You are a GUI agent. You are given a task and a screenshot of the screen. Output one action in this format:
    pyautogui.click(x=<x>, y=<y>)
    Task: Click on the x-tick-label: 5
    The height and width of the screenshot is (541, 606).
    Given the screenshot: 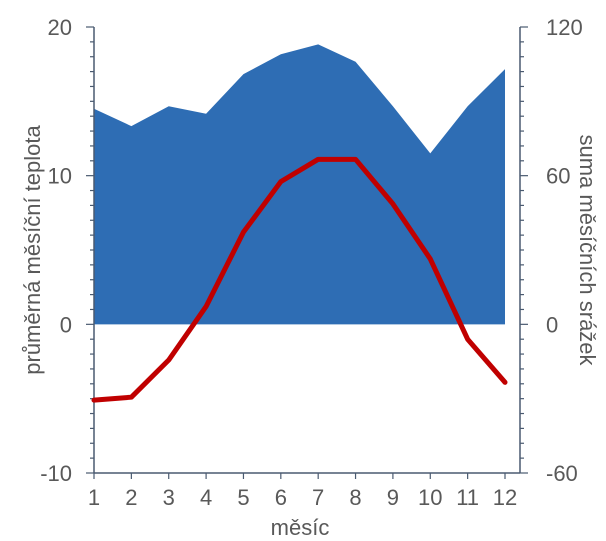 What is the action you would take?
    pyautogui.click(x=243, y=497)
    